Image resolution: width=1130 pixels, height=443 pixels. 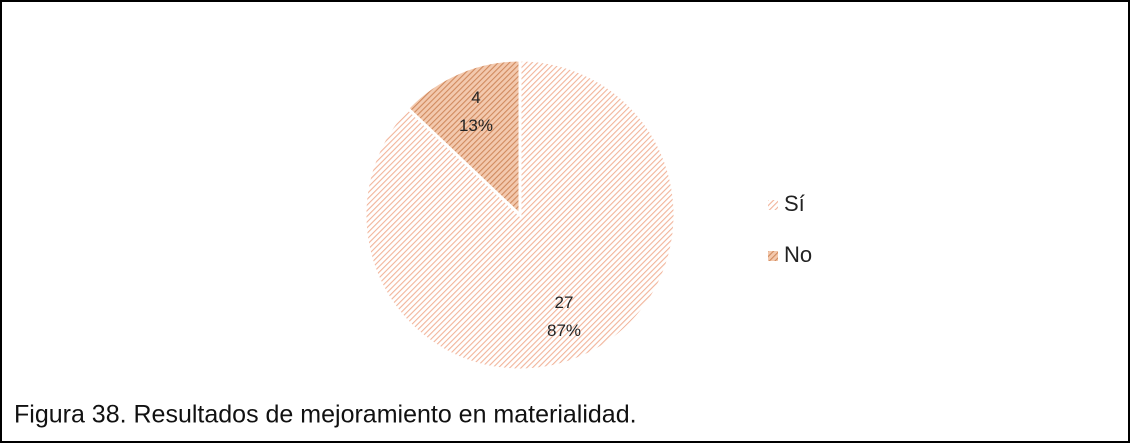 What do you see at coordinates (463, 138) in the screenshot?
I see `pie-slice` at bounding box center [463, 138].